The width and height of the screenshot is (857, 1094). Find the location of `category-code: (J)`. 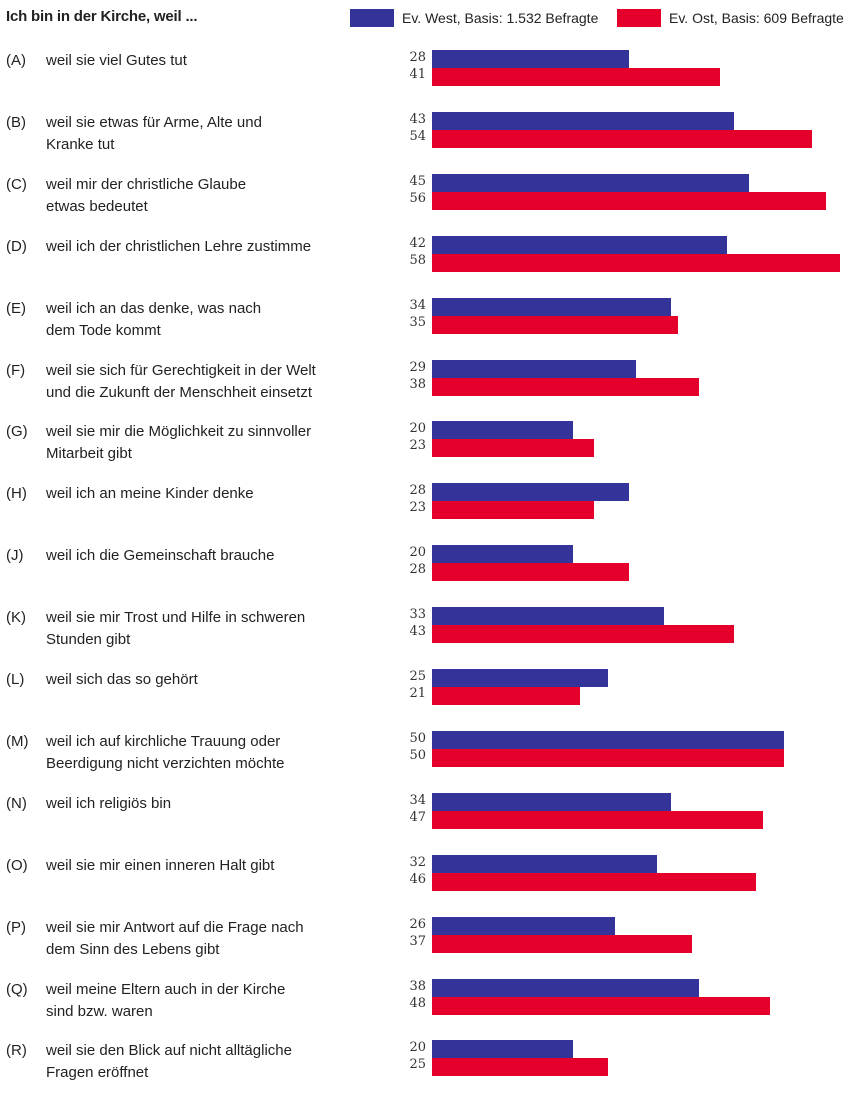

category-code: (J) is located at coordinates (15, 556).